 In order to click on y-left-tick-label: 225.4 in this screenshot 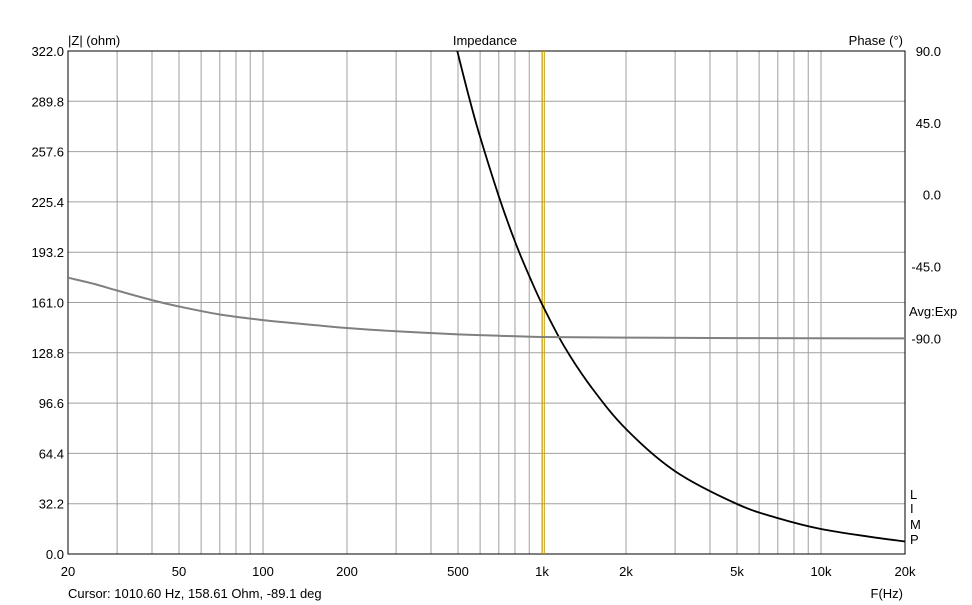, I will do `click(47, 202)`.